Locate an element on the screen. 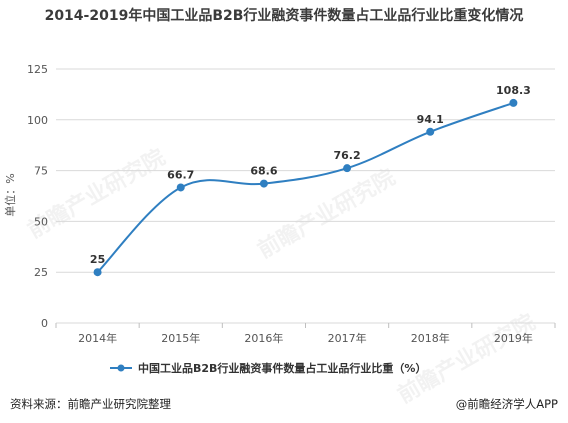  y-tick-label: 125 is located at coordinates (37, 69).